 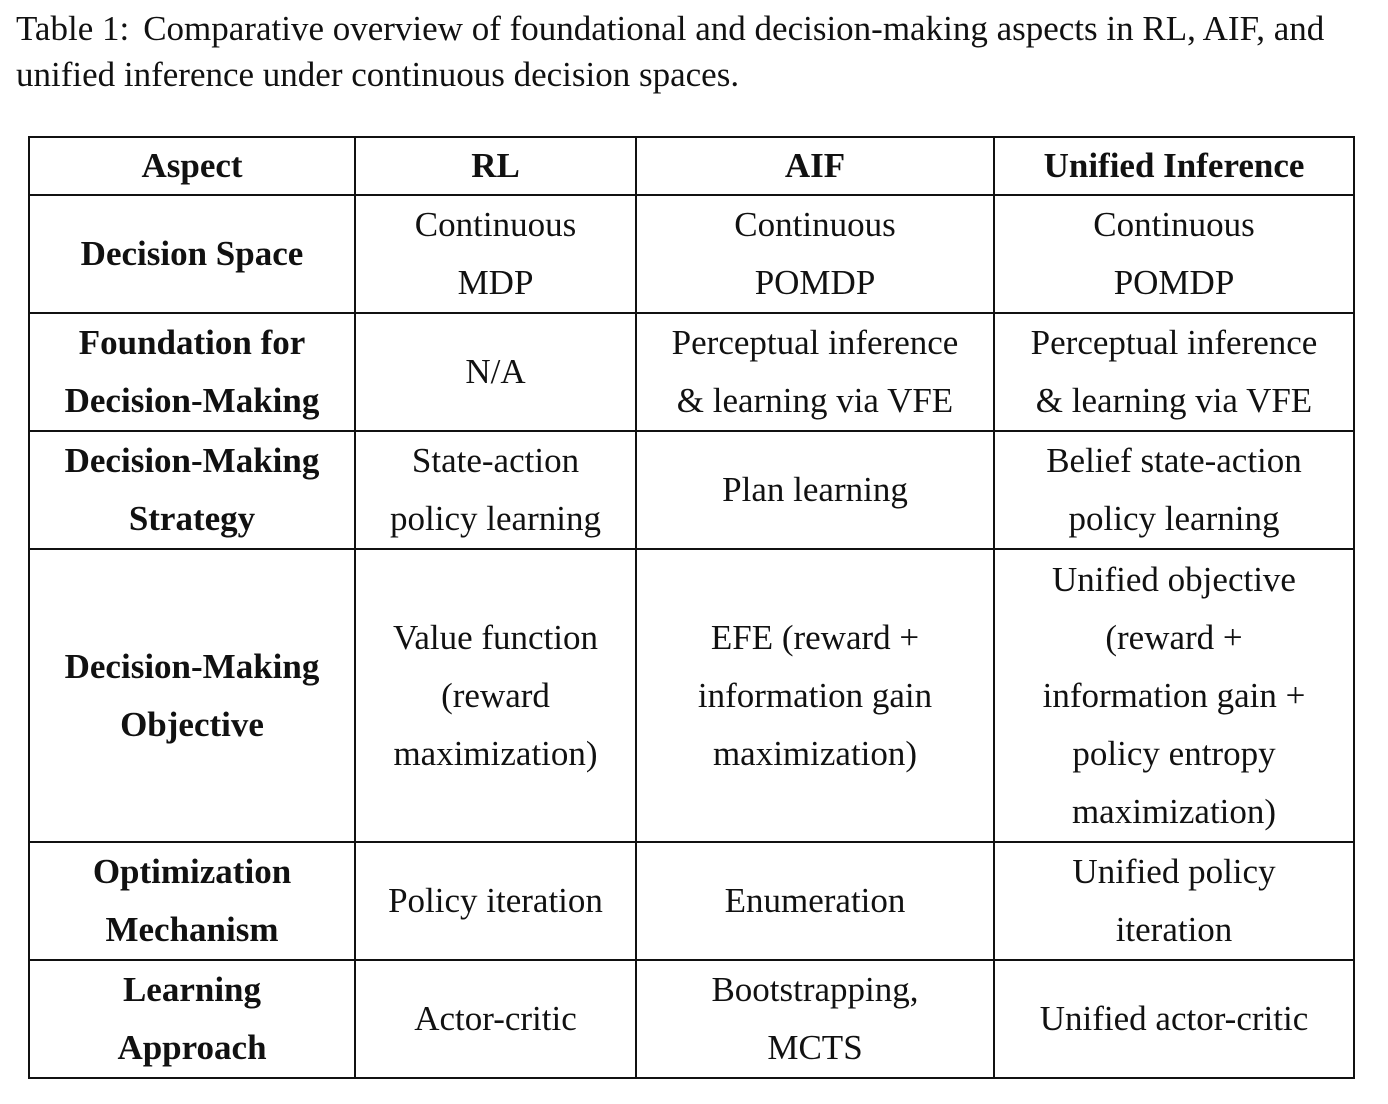 I want to click on aif-cell: Enumeration, so click(x=815, y=901).